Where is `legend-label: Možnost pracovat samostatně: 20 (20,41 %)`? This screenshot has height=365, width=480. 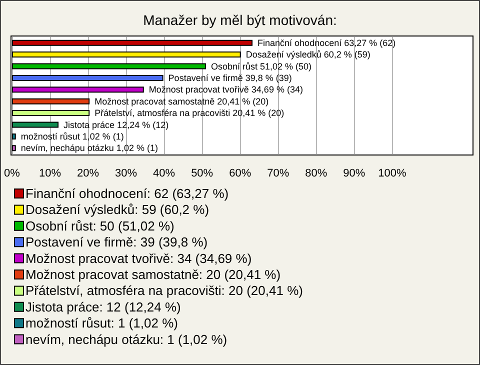 legend-label: Možnost pracovat samostatně: 20 (20,41 %) is located at coordinates (153, 274).